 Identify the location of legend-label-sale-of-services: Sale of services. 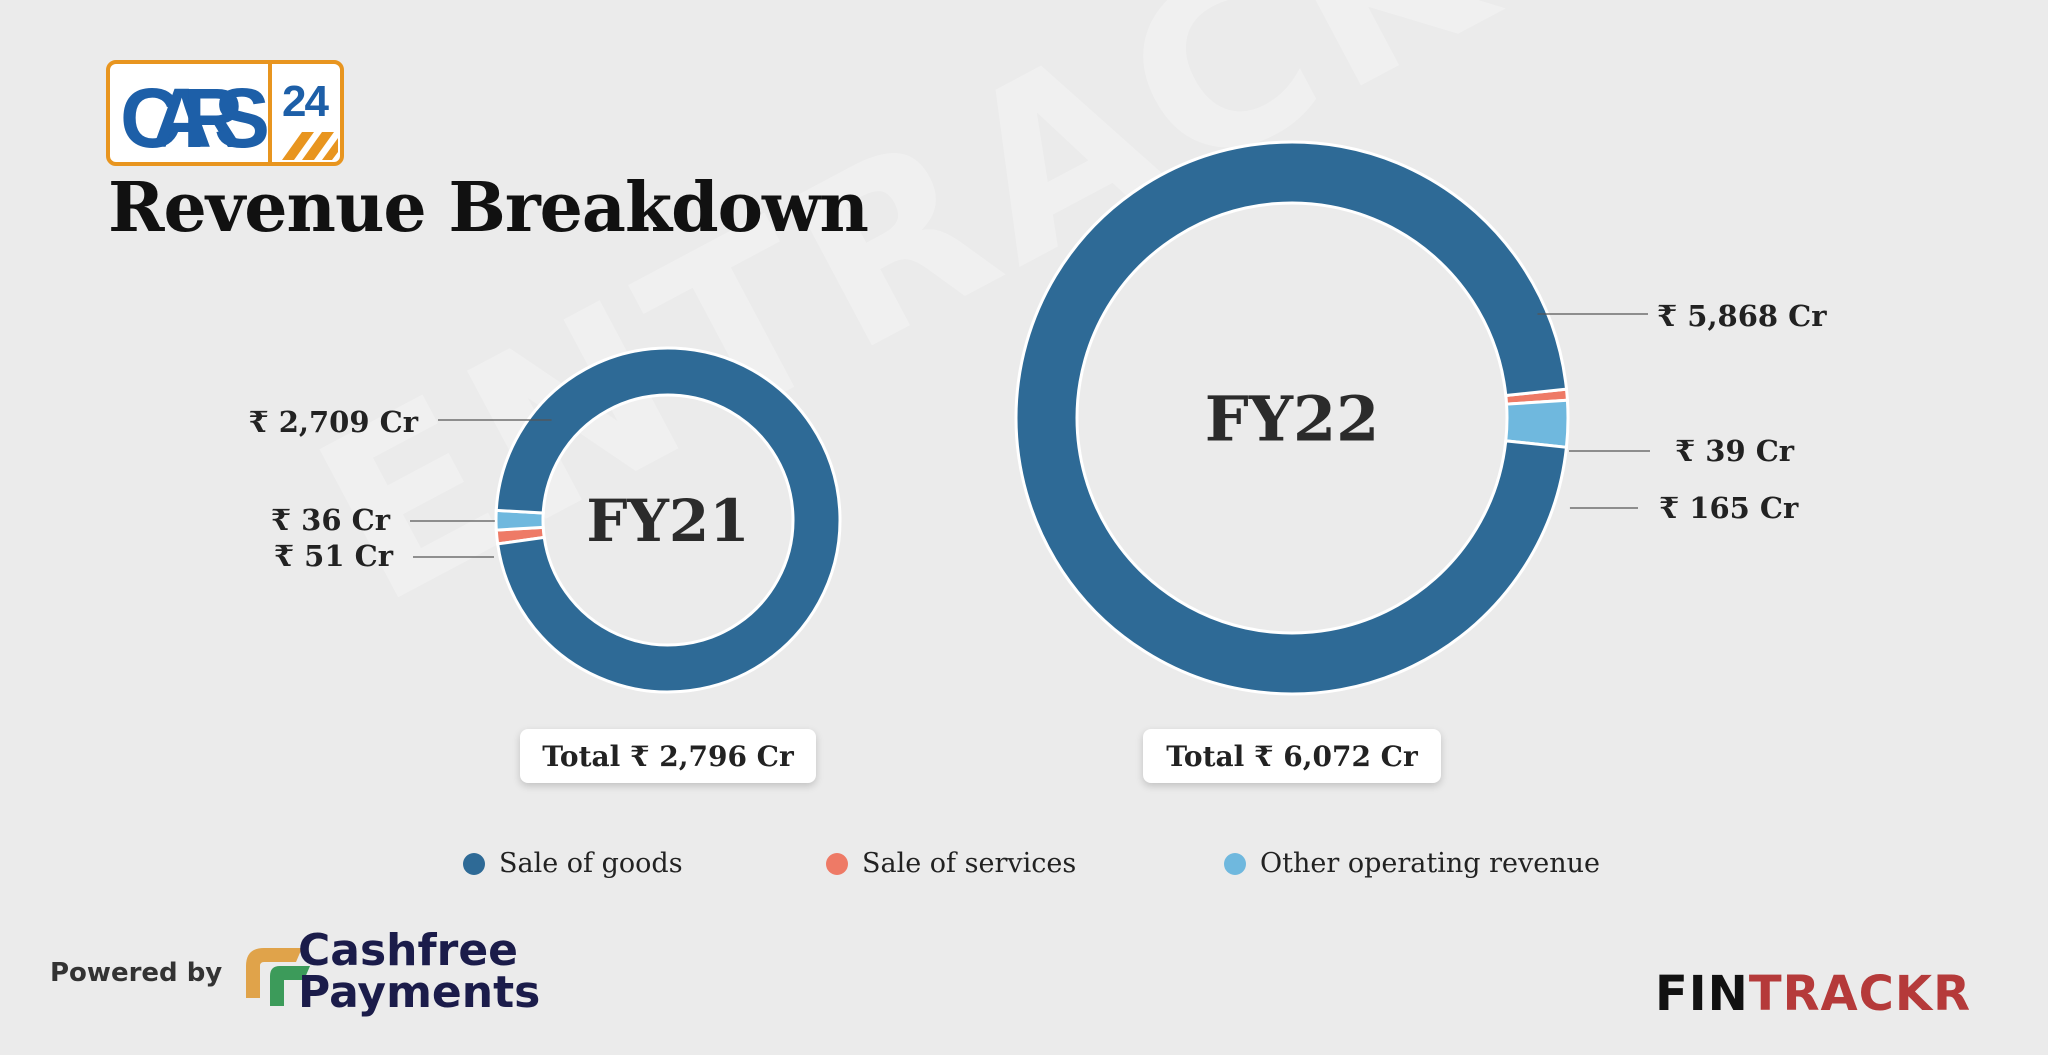
(969, 863).